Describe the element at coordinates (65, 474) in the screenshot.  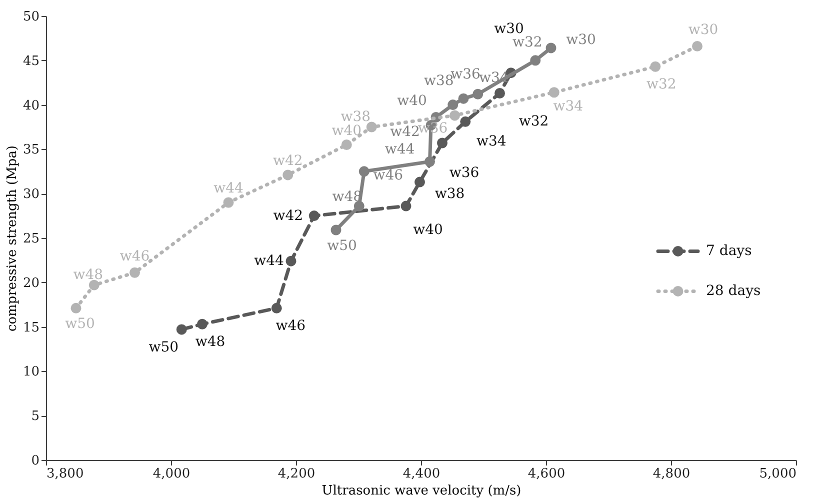
I see `x-tick-label: 3,800` at that location.